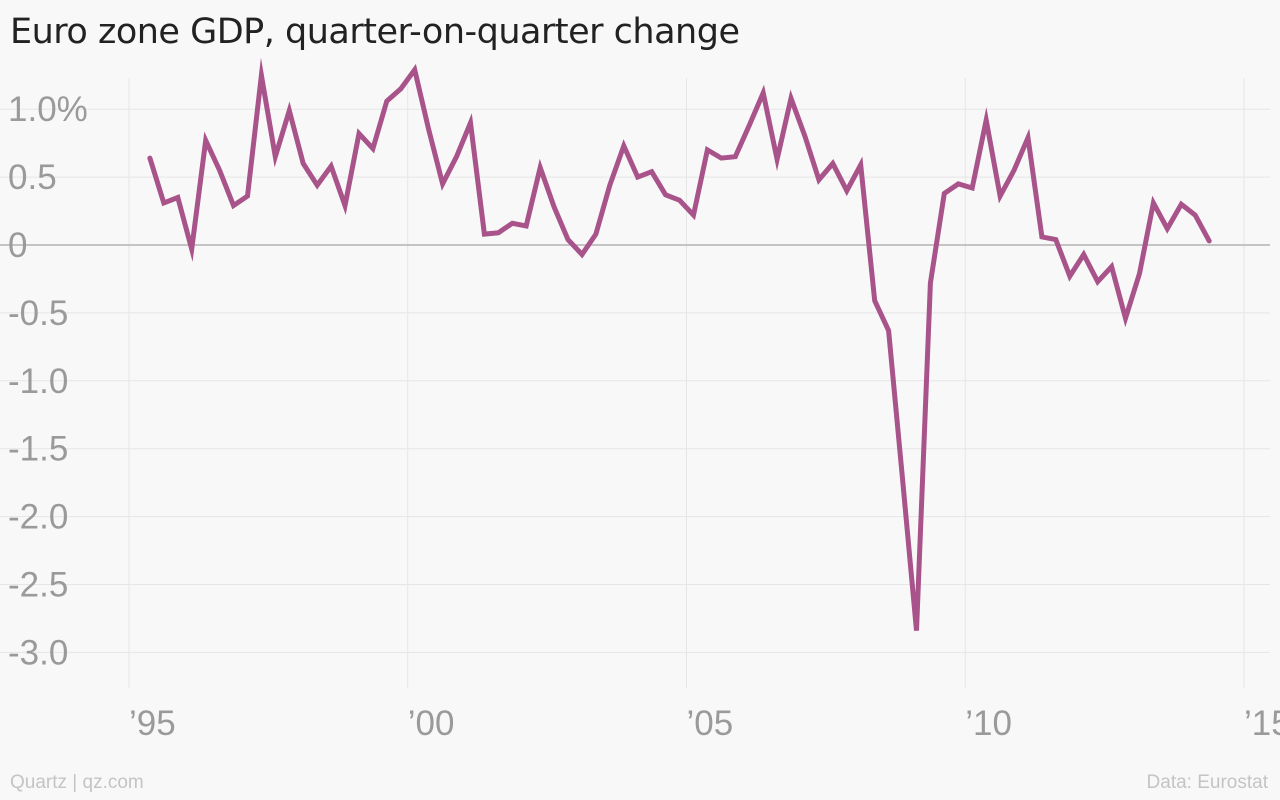 This screenshot has width=1280, height=800. I want to click on y-tick-label: -3.0, so click(38, 652).